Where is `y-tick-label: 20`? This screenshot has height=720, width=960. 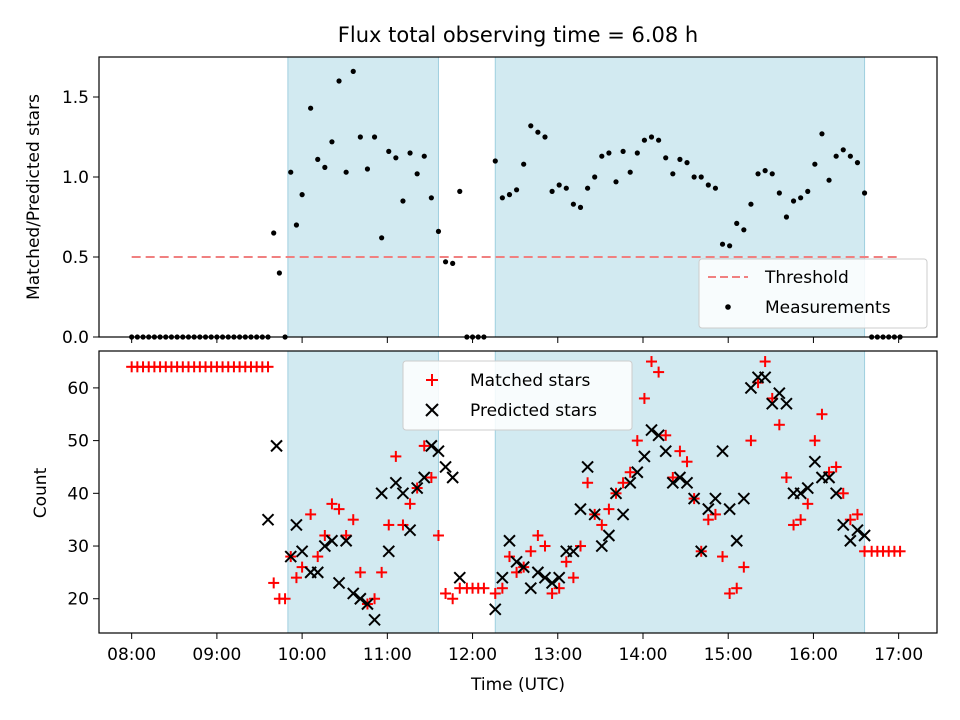
y-tick-label: 20 is located at coordinates (78, 600).